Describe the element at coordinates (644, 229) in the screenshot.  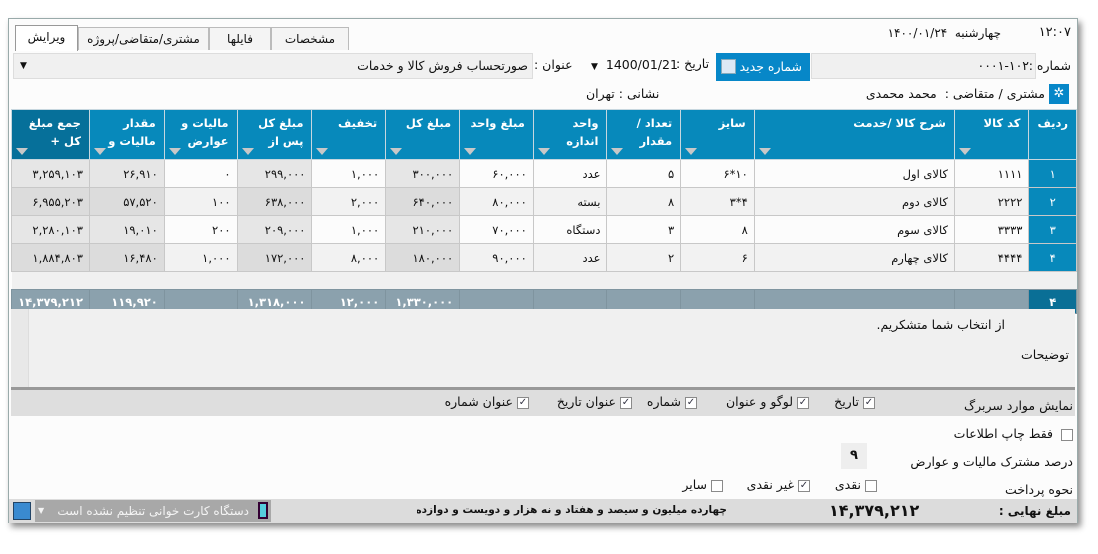
I see `table-cell: ۳` at that location.